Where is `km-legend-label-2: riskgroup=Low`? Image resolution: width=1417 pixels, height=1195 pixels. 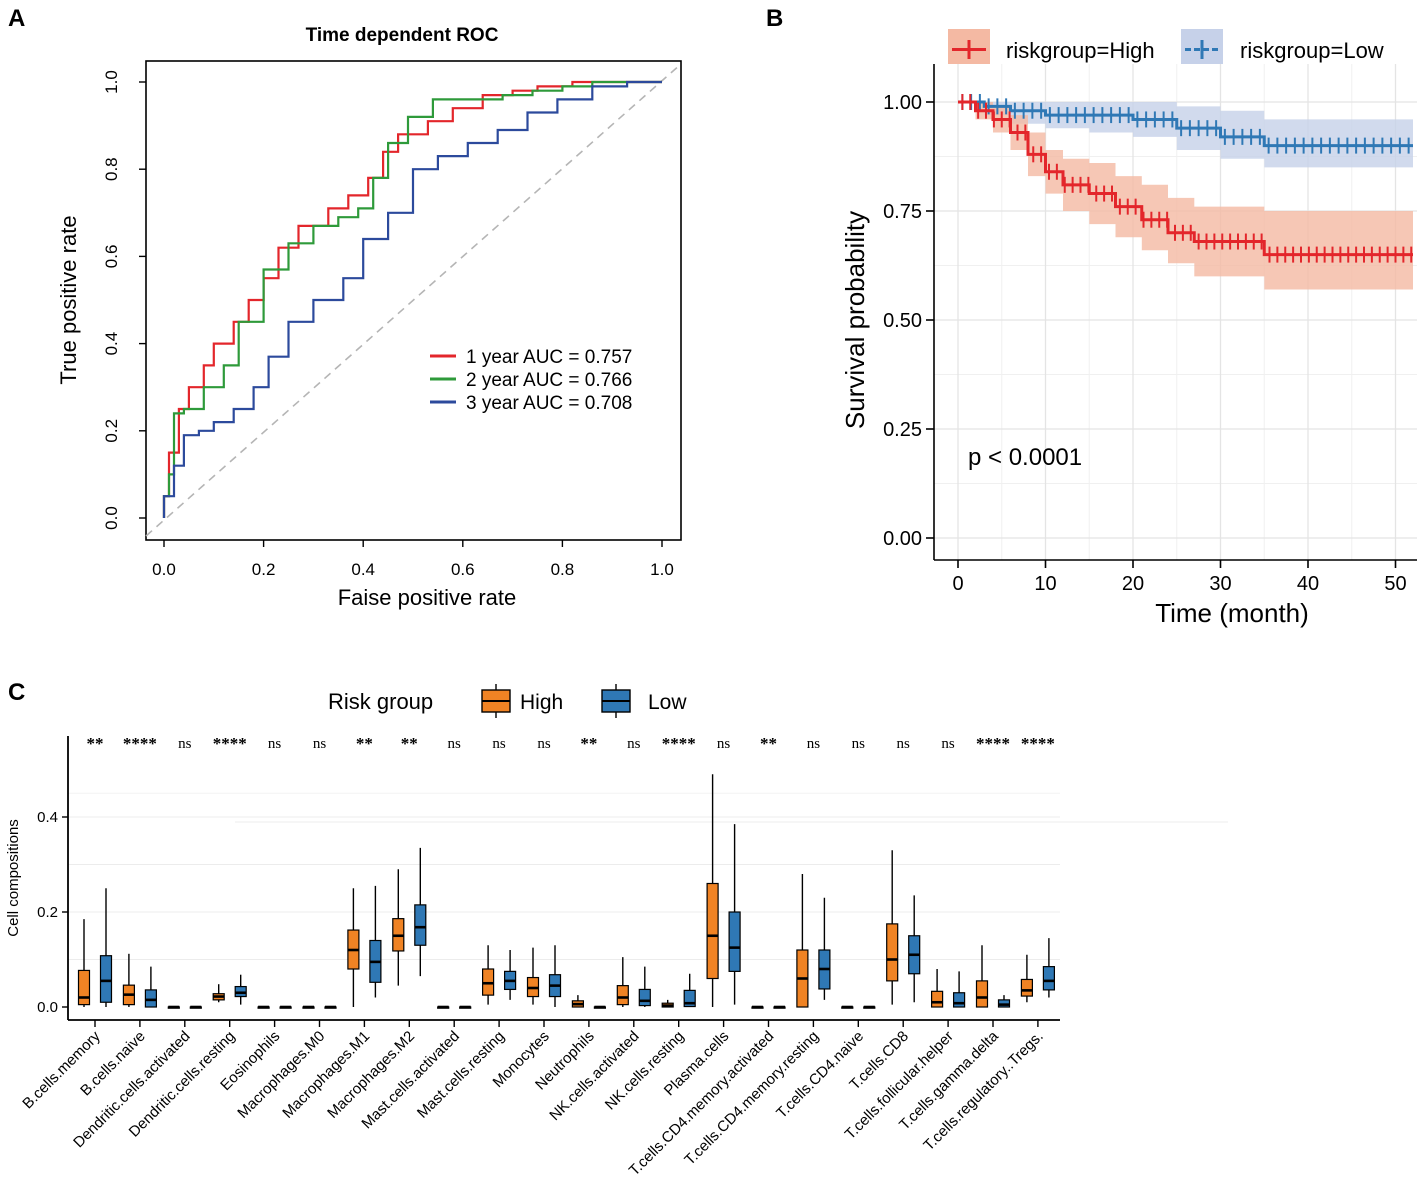
km-legend-label-2: riskgroup=Low is located at coordinates (1312, 50).